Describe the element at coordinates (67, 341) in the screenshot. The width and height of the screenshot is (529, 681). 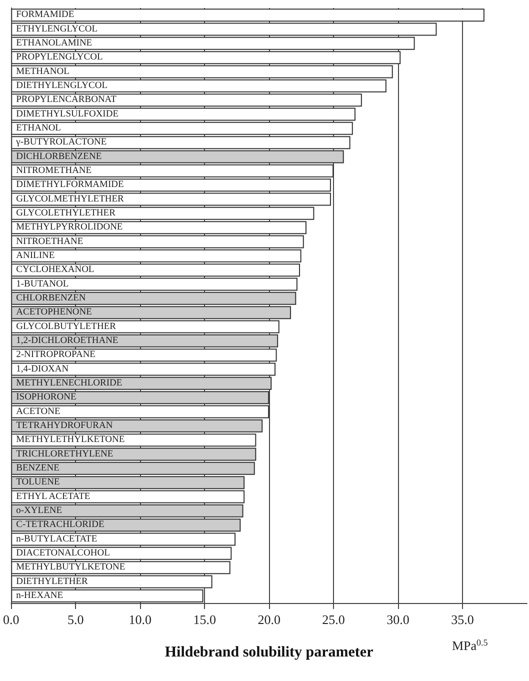
I see `y-tick-label: 1,2-DICHLOROETHANE` at that location.